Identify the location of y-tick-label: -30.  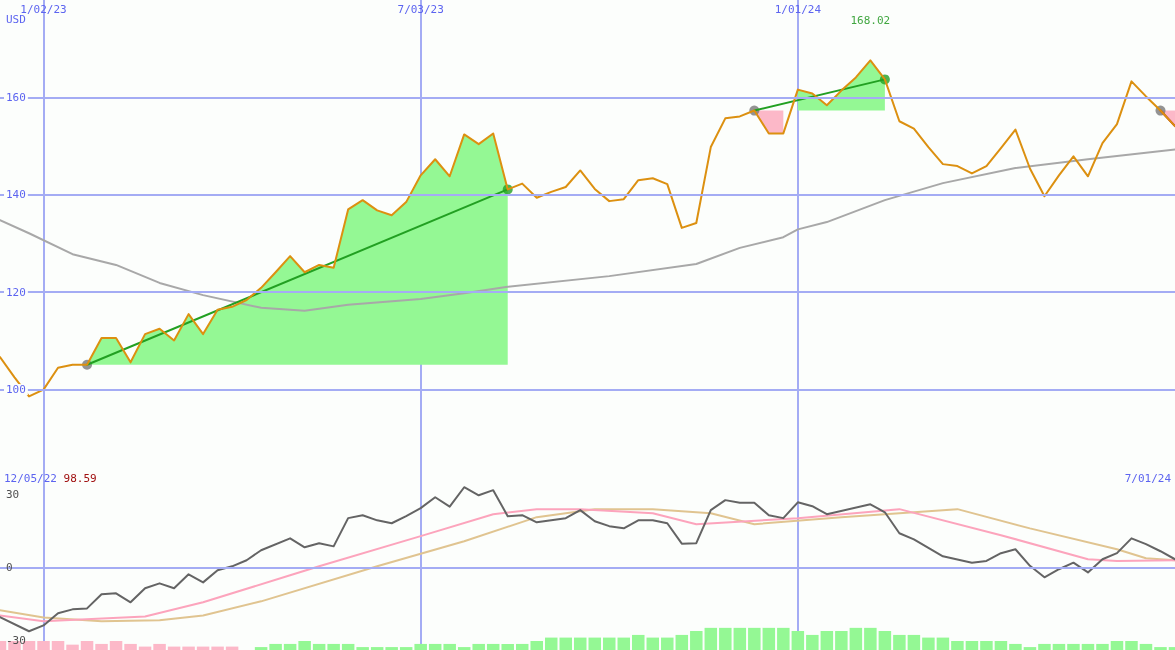
(16, 640).